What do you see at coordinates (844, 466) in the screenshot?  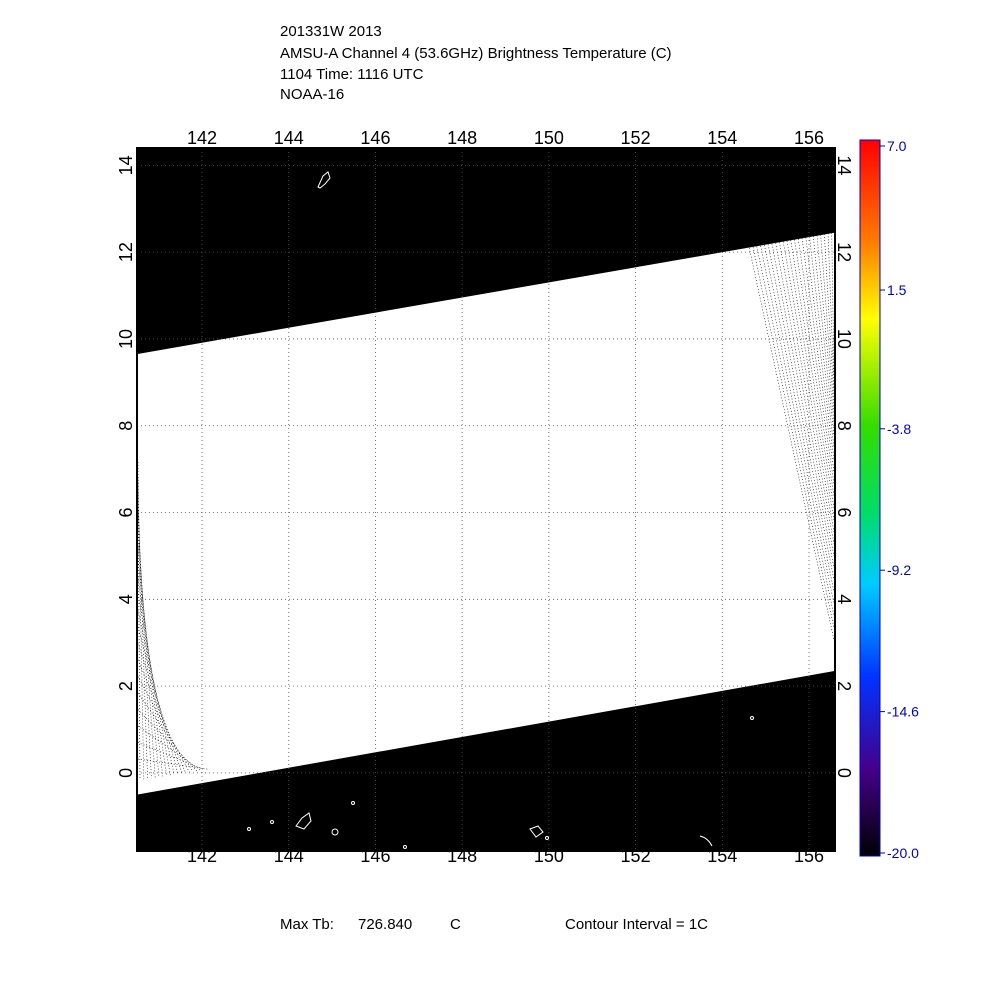 I see `lat-tick-labels-right: 0 2 4 6 8 10 12 14` at bounding box center [844, 466].